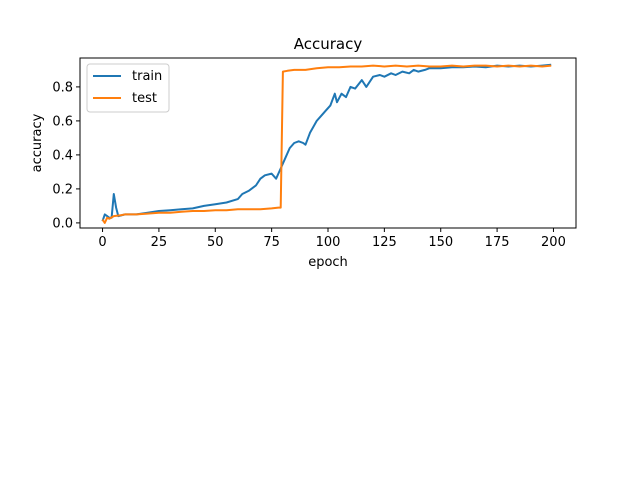 The width and height of the screenshot is (640, 480). What do you see at coordinates (62, 155) in the screenshot?
I see `y-tick-label: 0.4` at bounding box center [62, 155].